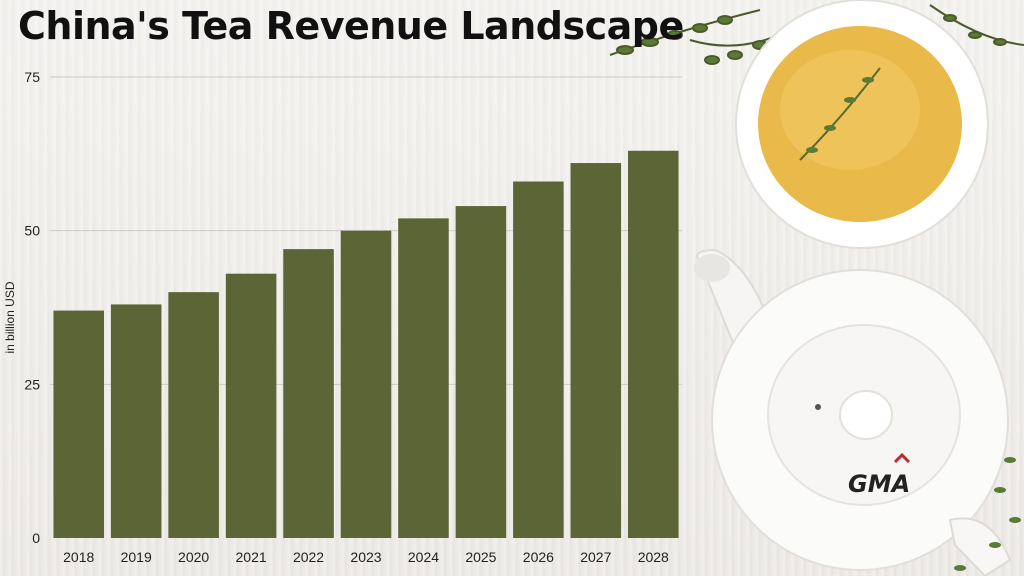 The image size is (1024, 576). I want to click on bar-2027, so click(596, 350).